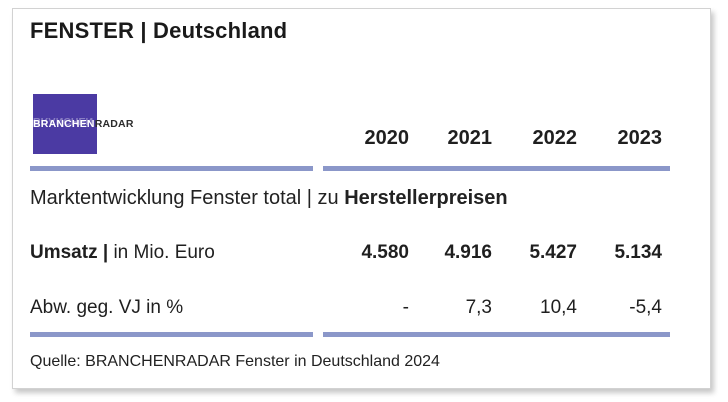 The height and width of the screenshot is (402, 728). Describe the element at coordinates (122, 252) in the screenshot. I see `row-label-umsatz: Umsatz | in Mio. Euro` at that location.